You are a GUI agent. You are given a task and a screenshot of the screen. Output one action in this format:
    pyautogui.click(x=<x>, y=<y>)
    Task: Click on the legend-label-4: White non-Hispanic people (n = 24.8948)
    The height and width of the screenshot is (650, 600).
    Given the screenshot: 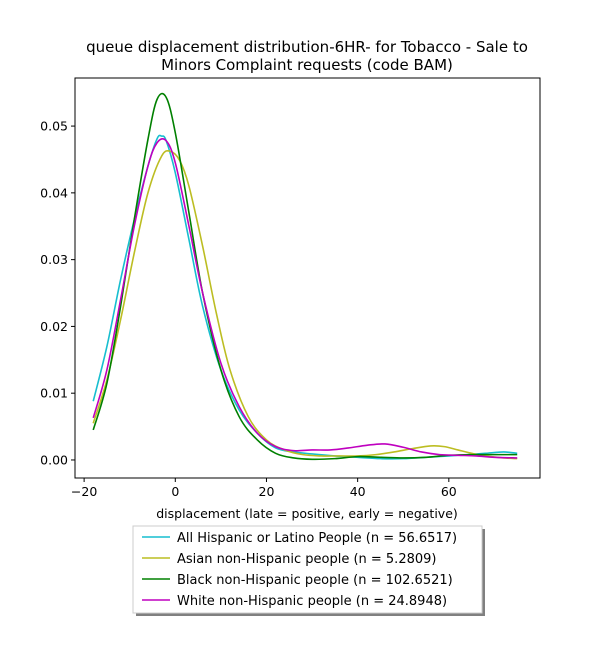 What is the action you would take?
    pyautogui.click(x=312, y=601)
    